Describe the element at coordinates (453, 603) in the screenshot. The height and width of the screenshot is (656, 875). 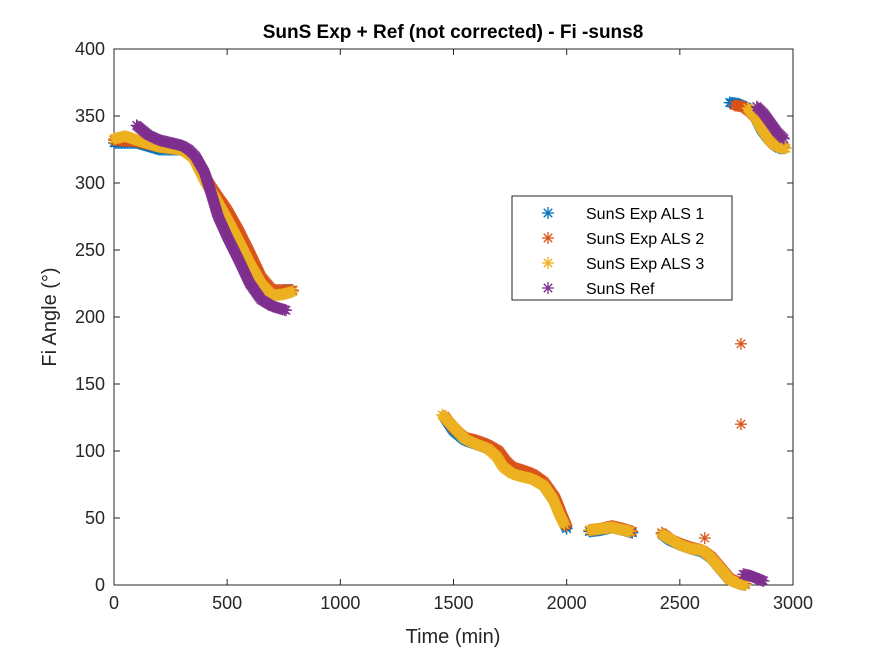
I see `x-tick-label: 1500` at that location.